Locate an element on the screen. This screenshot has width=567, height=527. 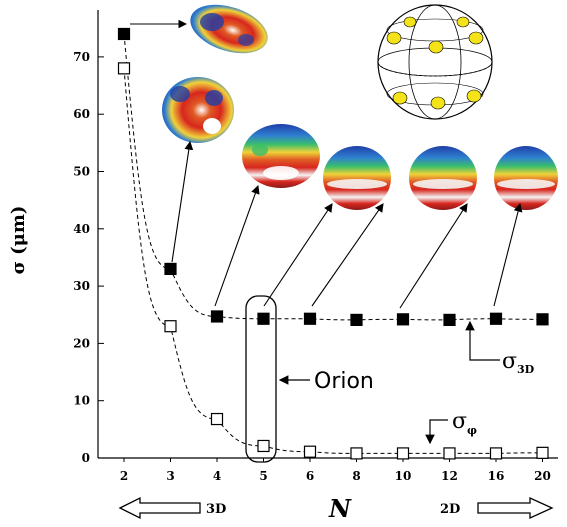
x-tick: 16 is located at coordinates (496, 470).